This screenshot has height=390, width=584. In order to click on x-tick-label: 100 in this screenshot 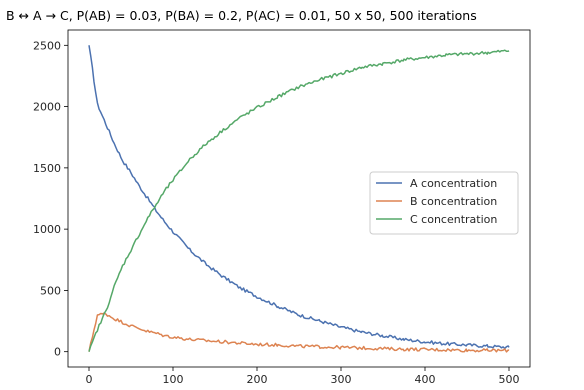, I will do `click(173, 379)`.